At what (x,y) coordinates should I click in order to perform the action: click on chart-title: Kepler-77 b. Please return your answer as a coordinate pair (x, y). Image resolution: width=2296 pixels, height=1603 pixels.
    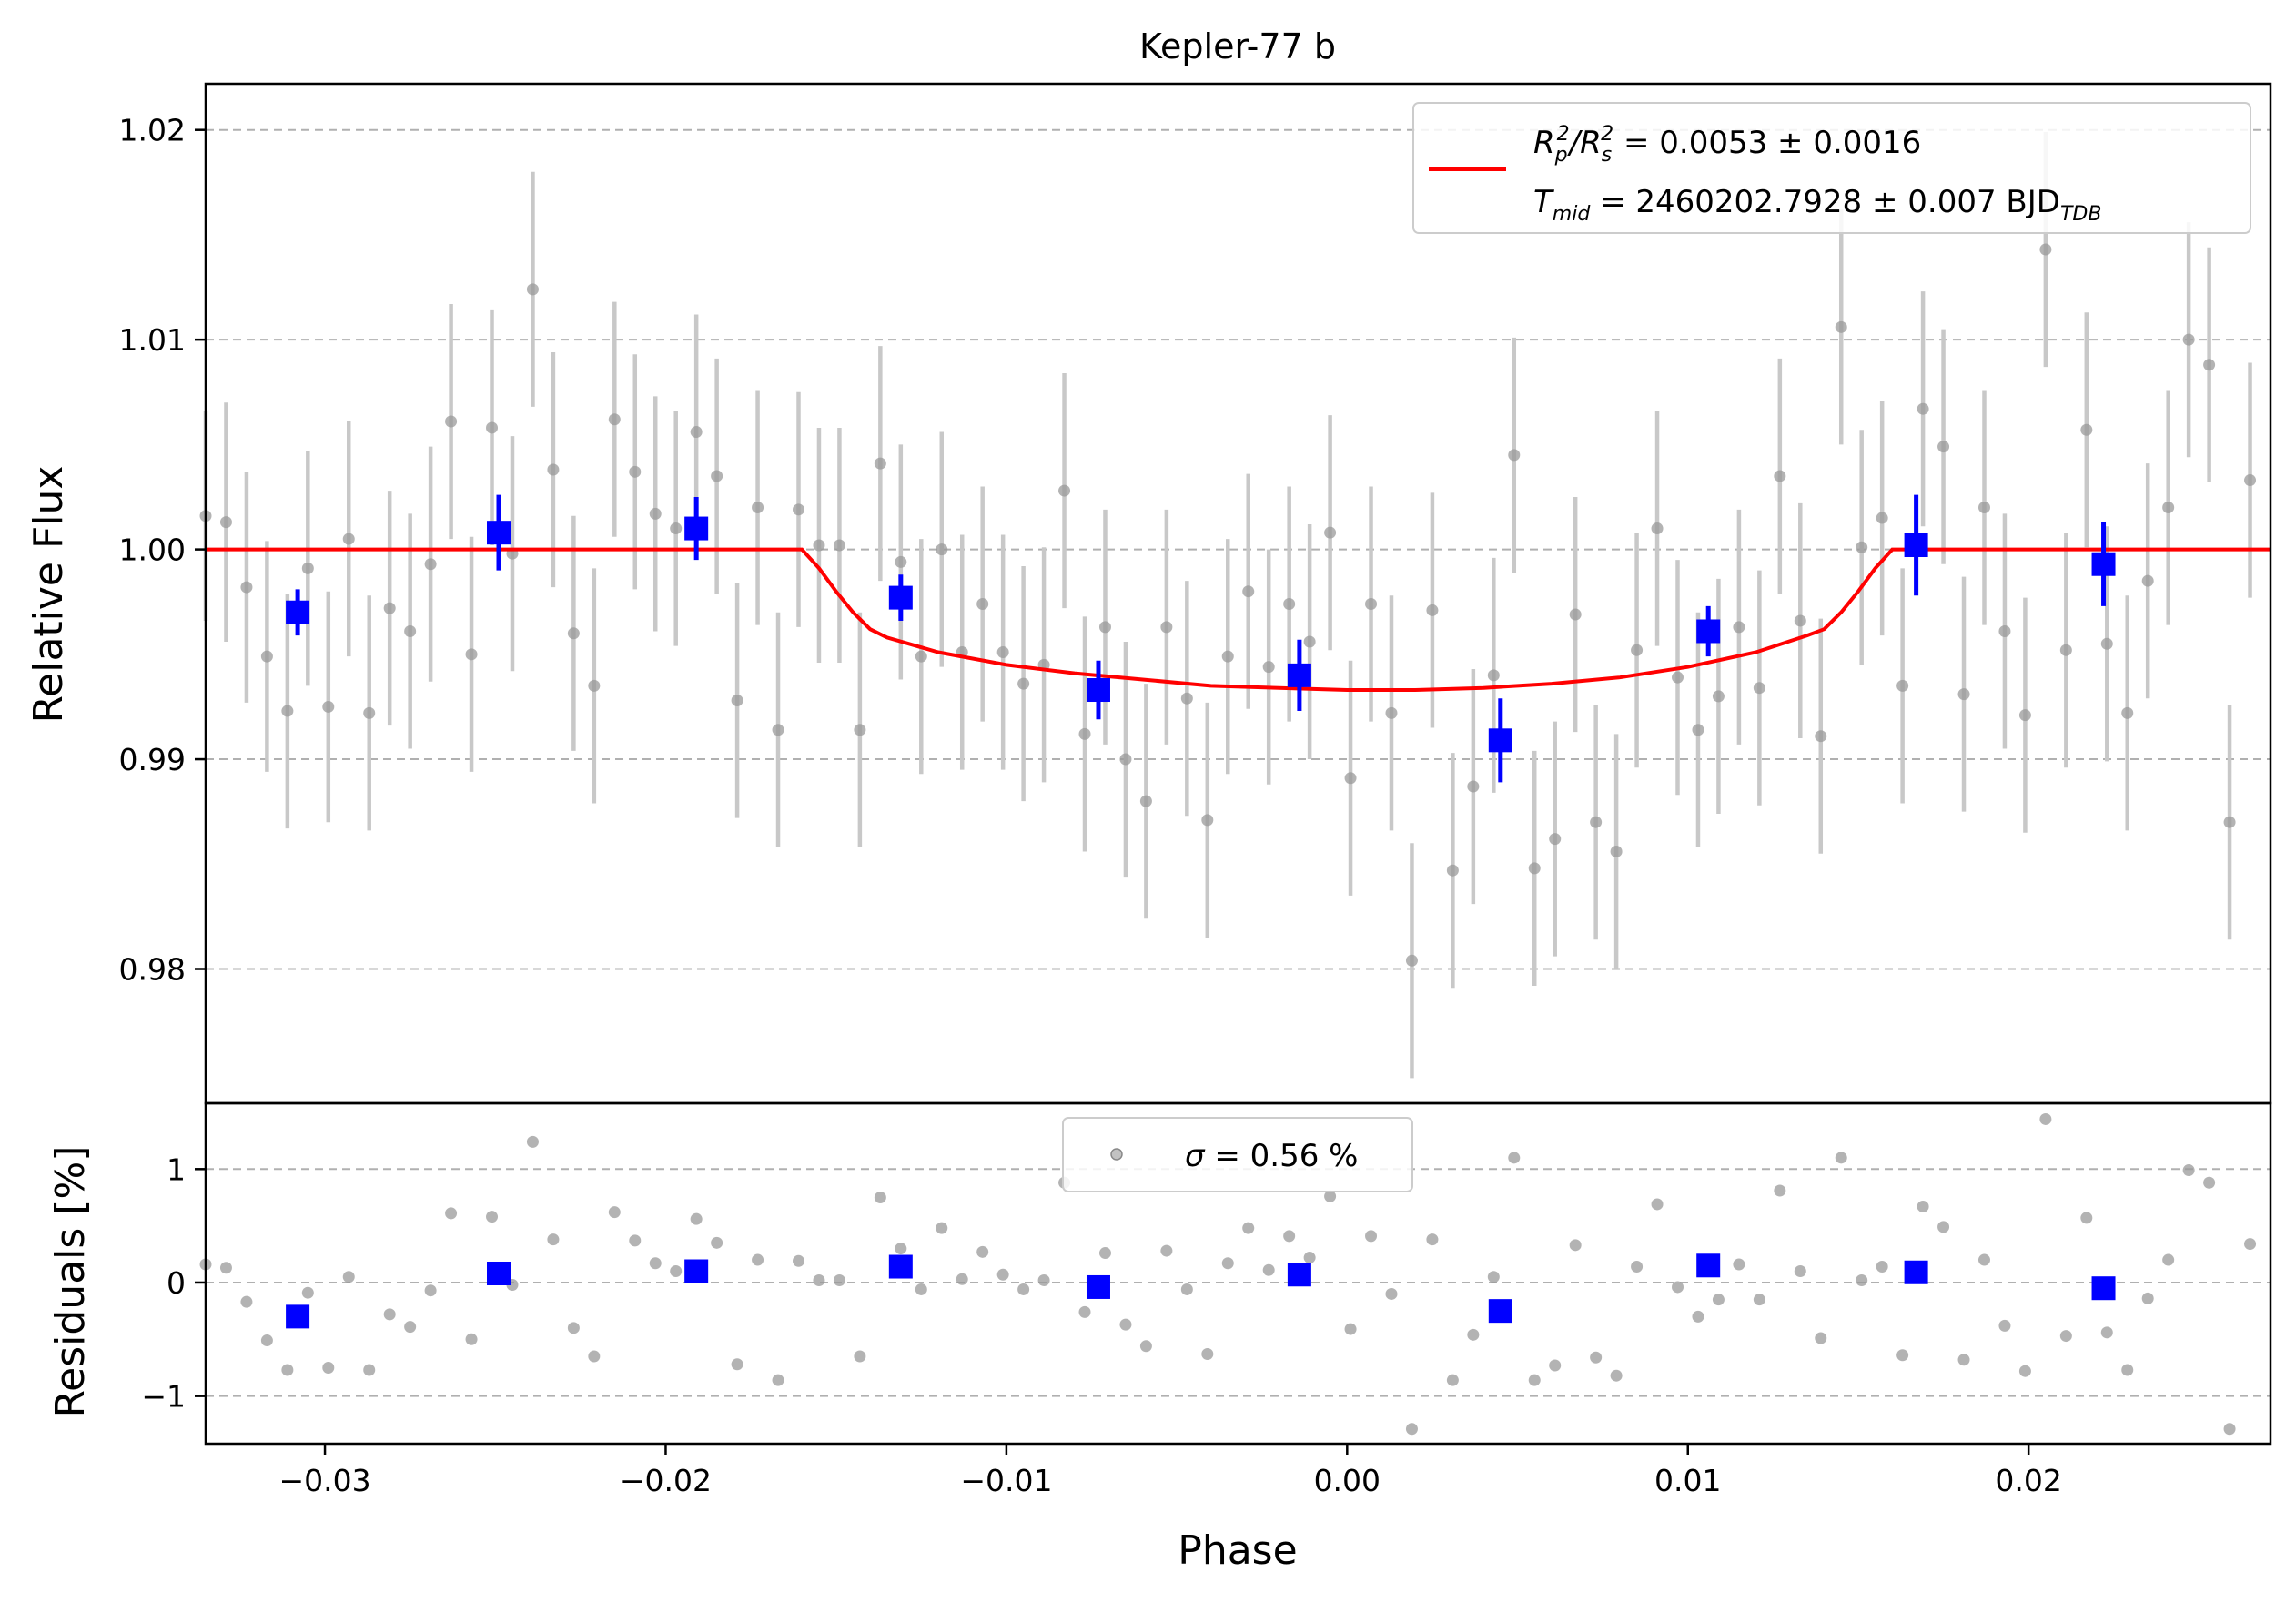
    Looking at the image, I should click on (1238, 46).